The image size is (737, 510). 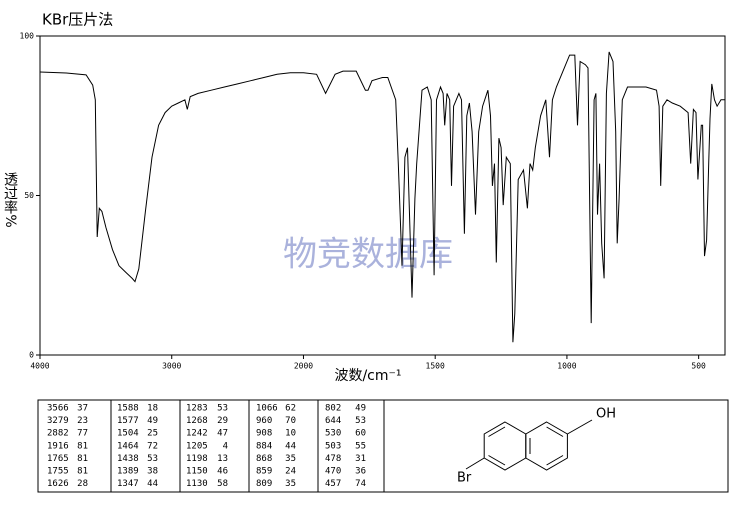 I want to click on x-tick-label: 500, so click(x=698, y=366).